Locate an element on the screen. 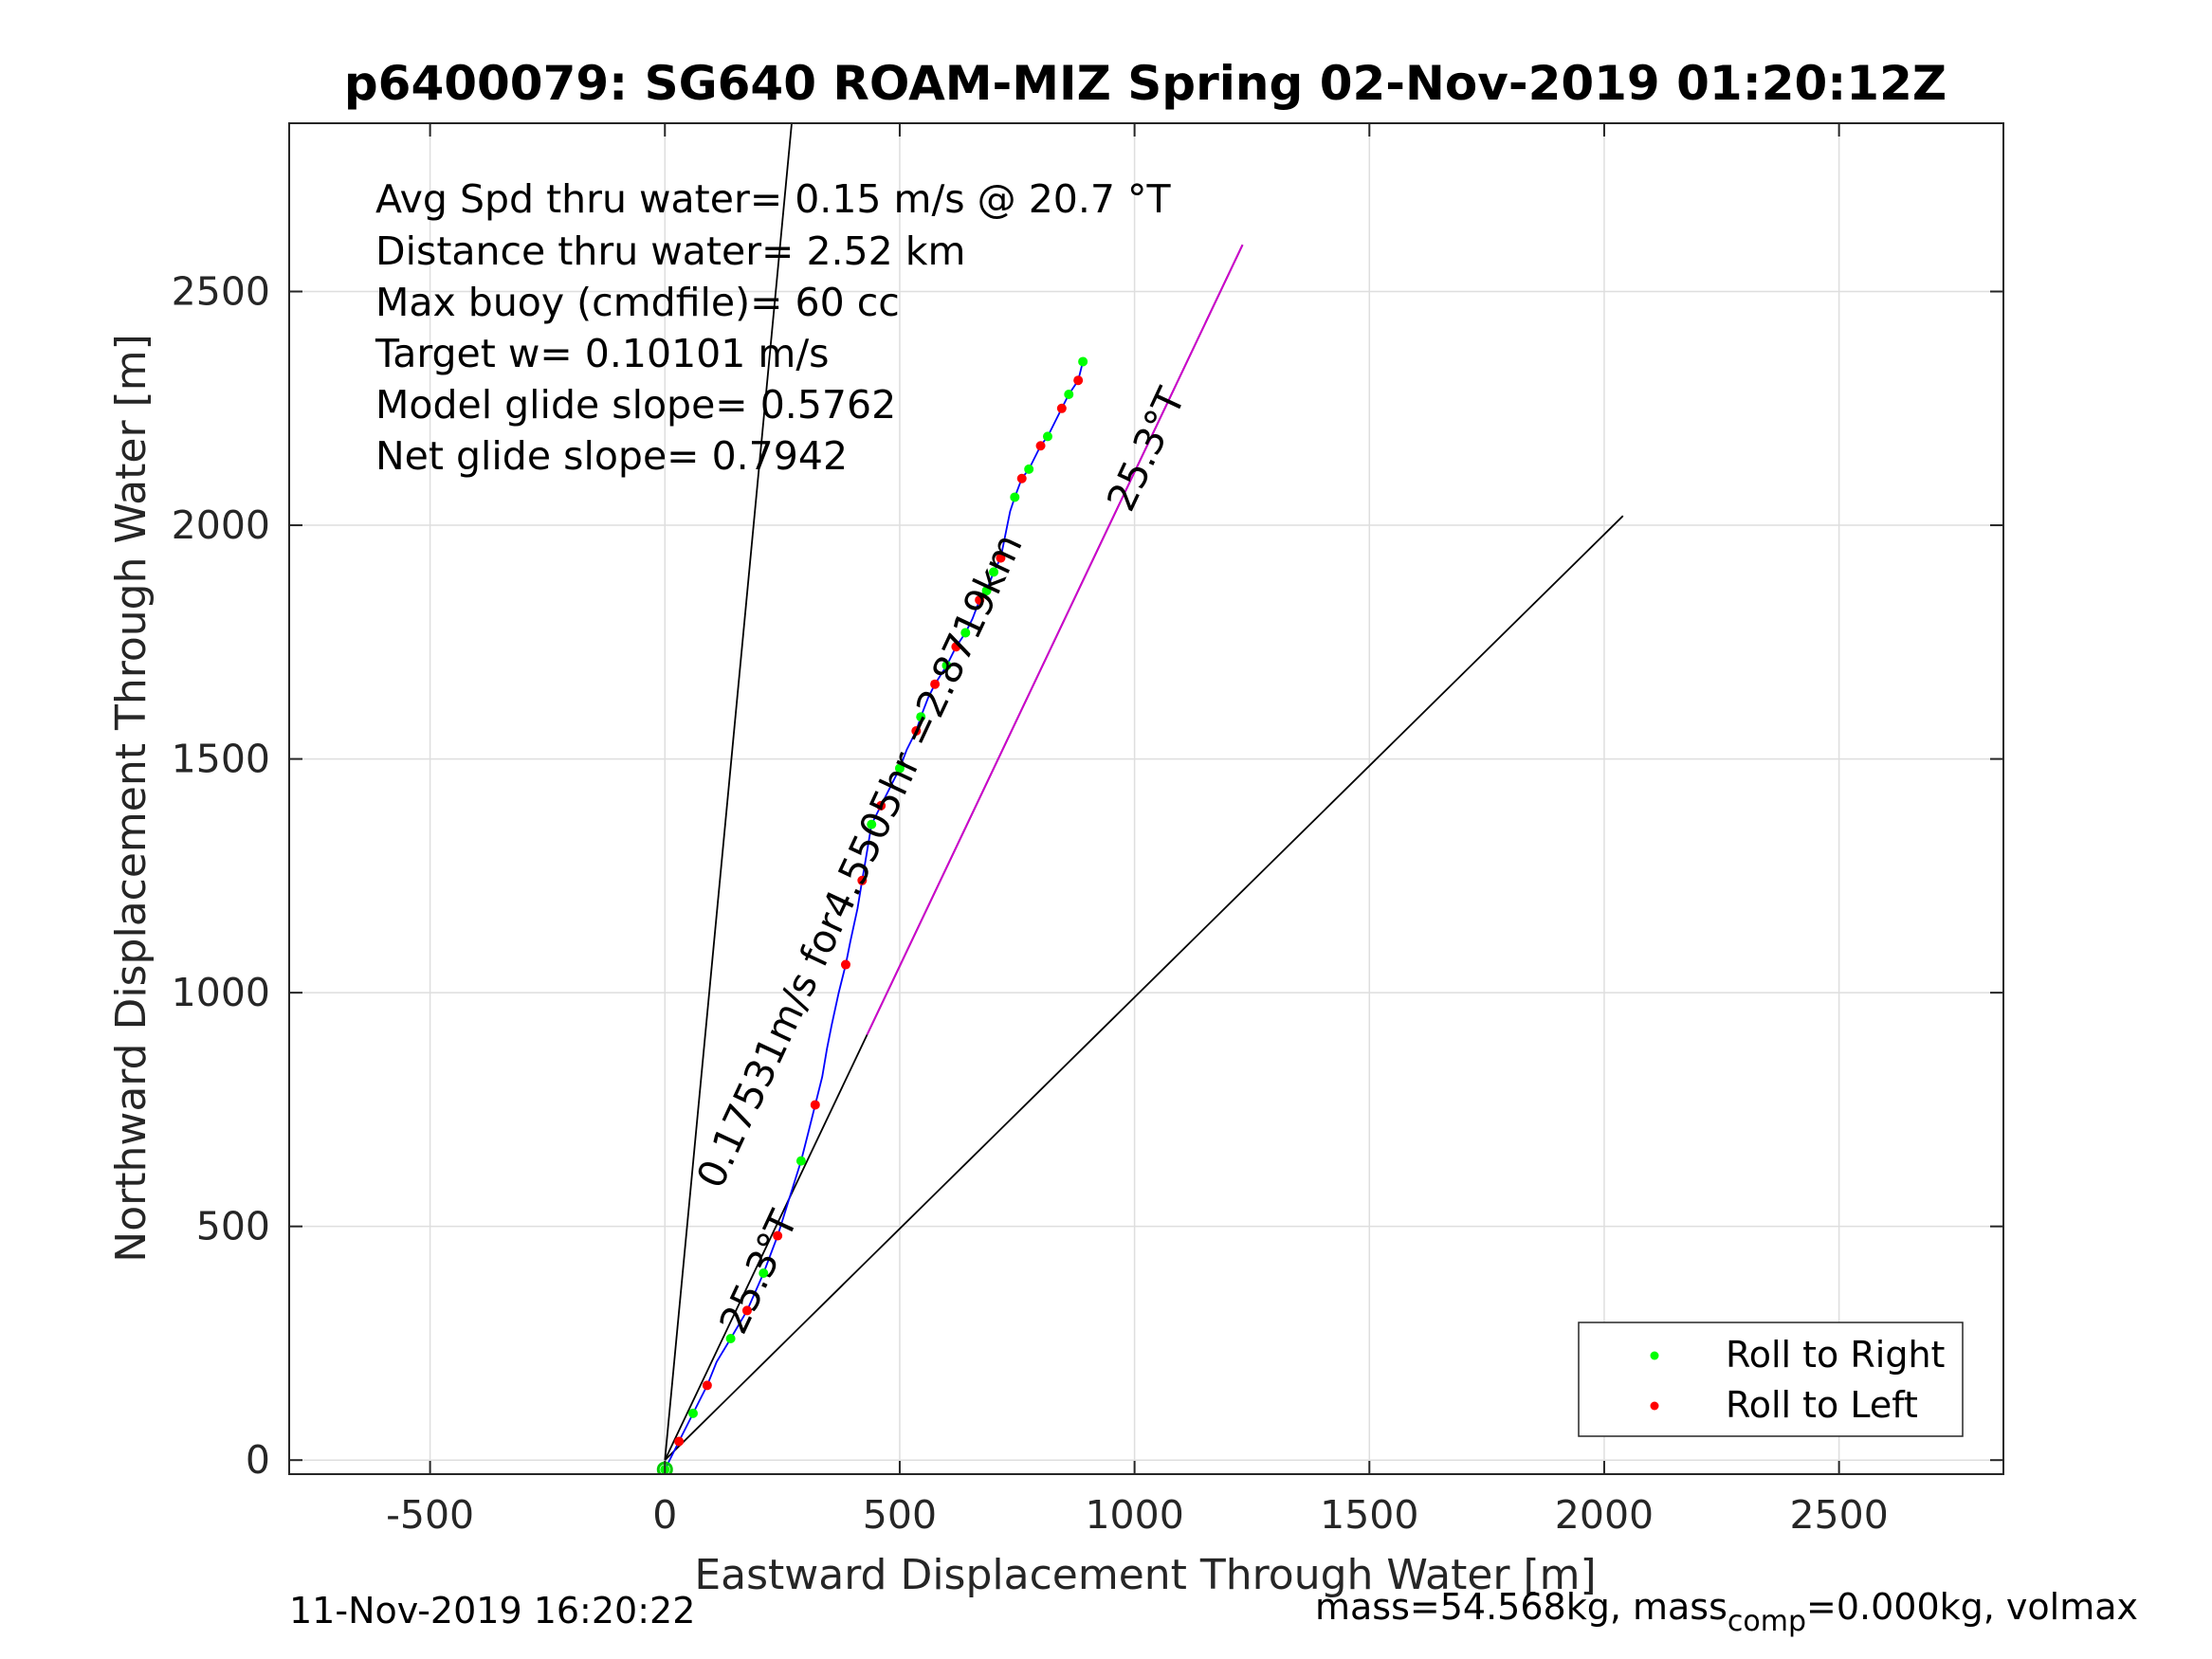 This screenshot has height=1659, width=2212. x-tick-label: 1000 is located at coordinates (1134, 1515).